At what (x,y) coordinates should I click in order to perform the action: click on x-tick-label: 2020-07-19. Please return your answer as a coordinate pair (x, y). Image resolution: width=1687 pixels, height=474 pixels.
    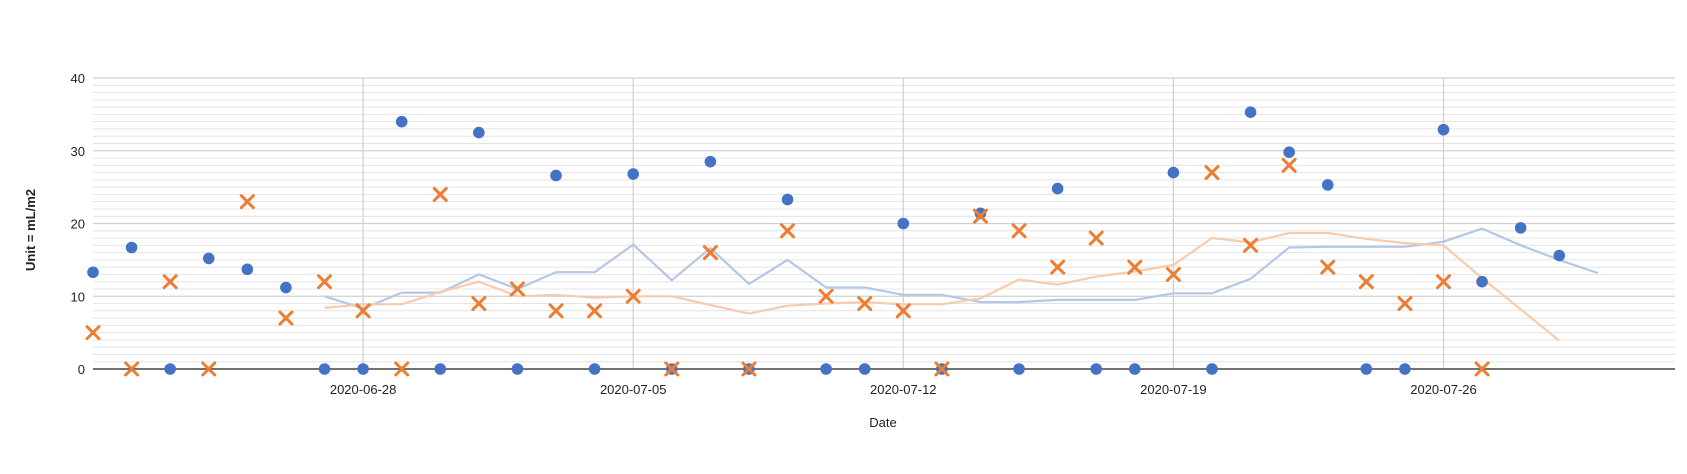
    Looking at the image, I should click on (1173, 389).